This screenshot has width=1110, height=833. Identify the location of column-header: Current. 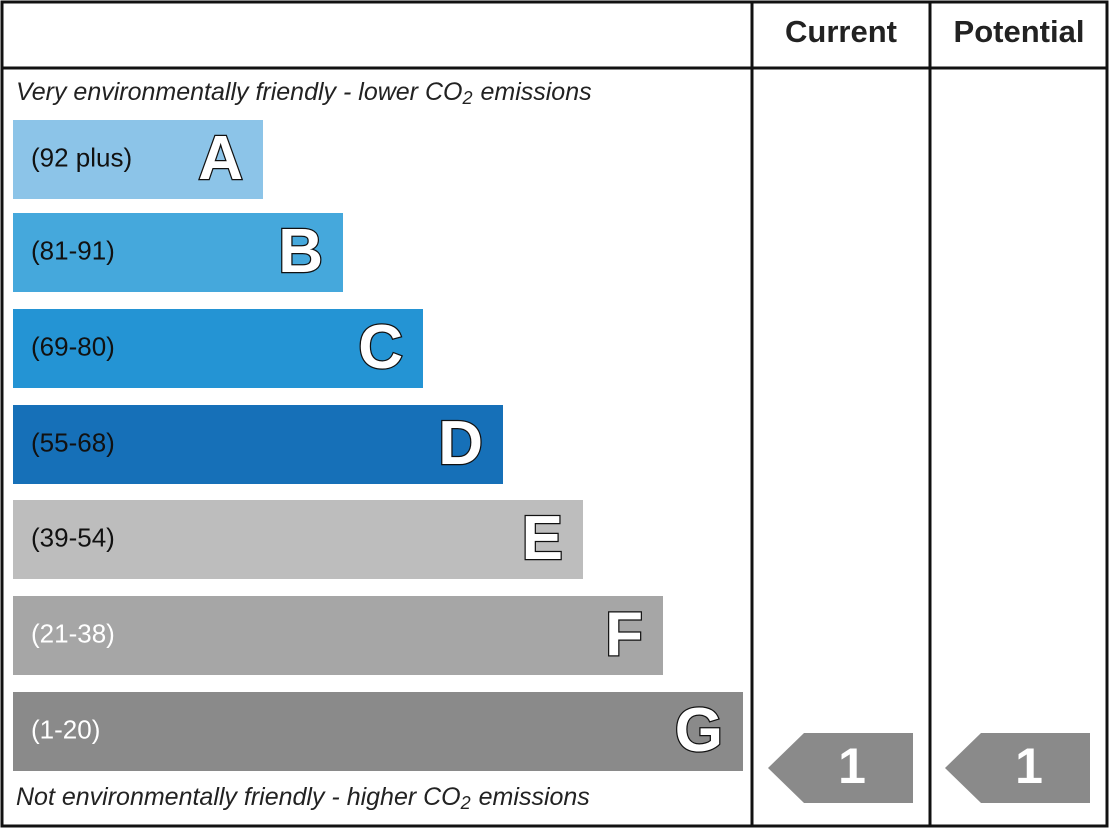
(841, 31).